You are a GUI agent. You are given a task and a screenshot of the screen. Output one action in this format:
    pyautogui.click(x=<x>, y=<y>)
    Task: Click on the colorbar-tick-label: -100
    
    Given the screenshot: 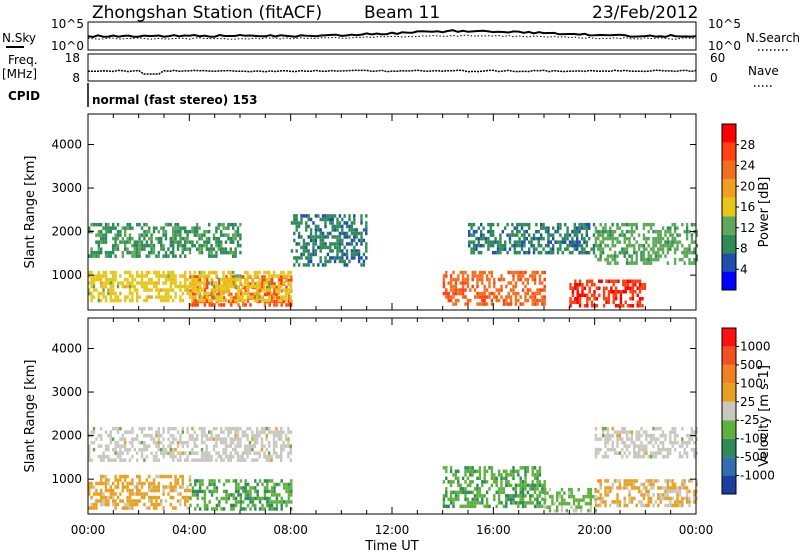 What is the action you would take?
    pyautogui.click(x=753, y=439)
    